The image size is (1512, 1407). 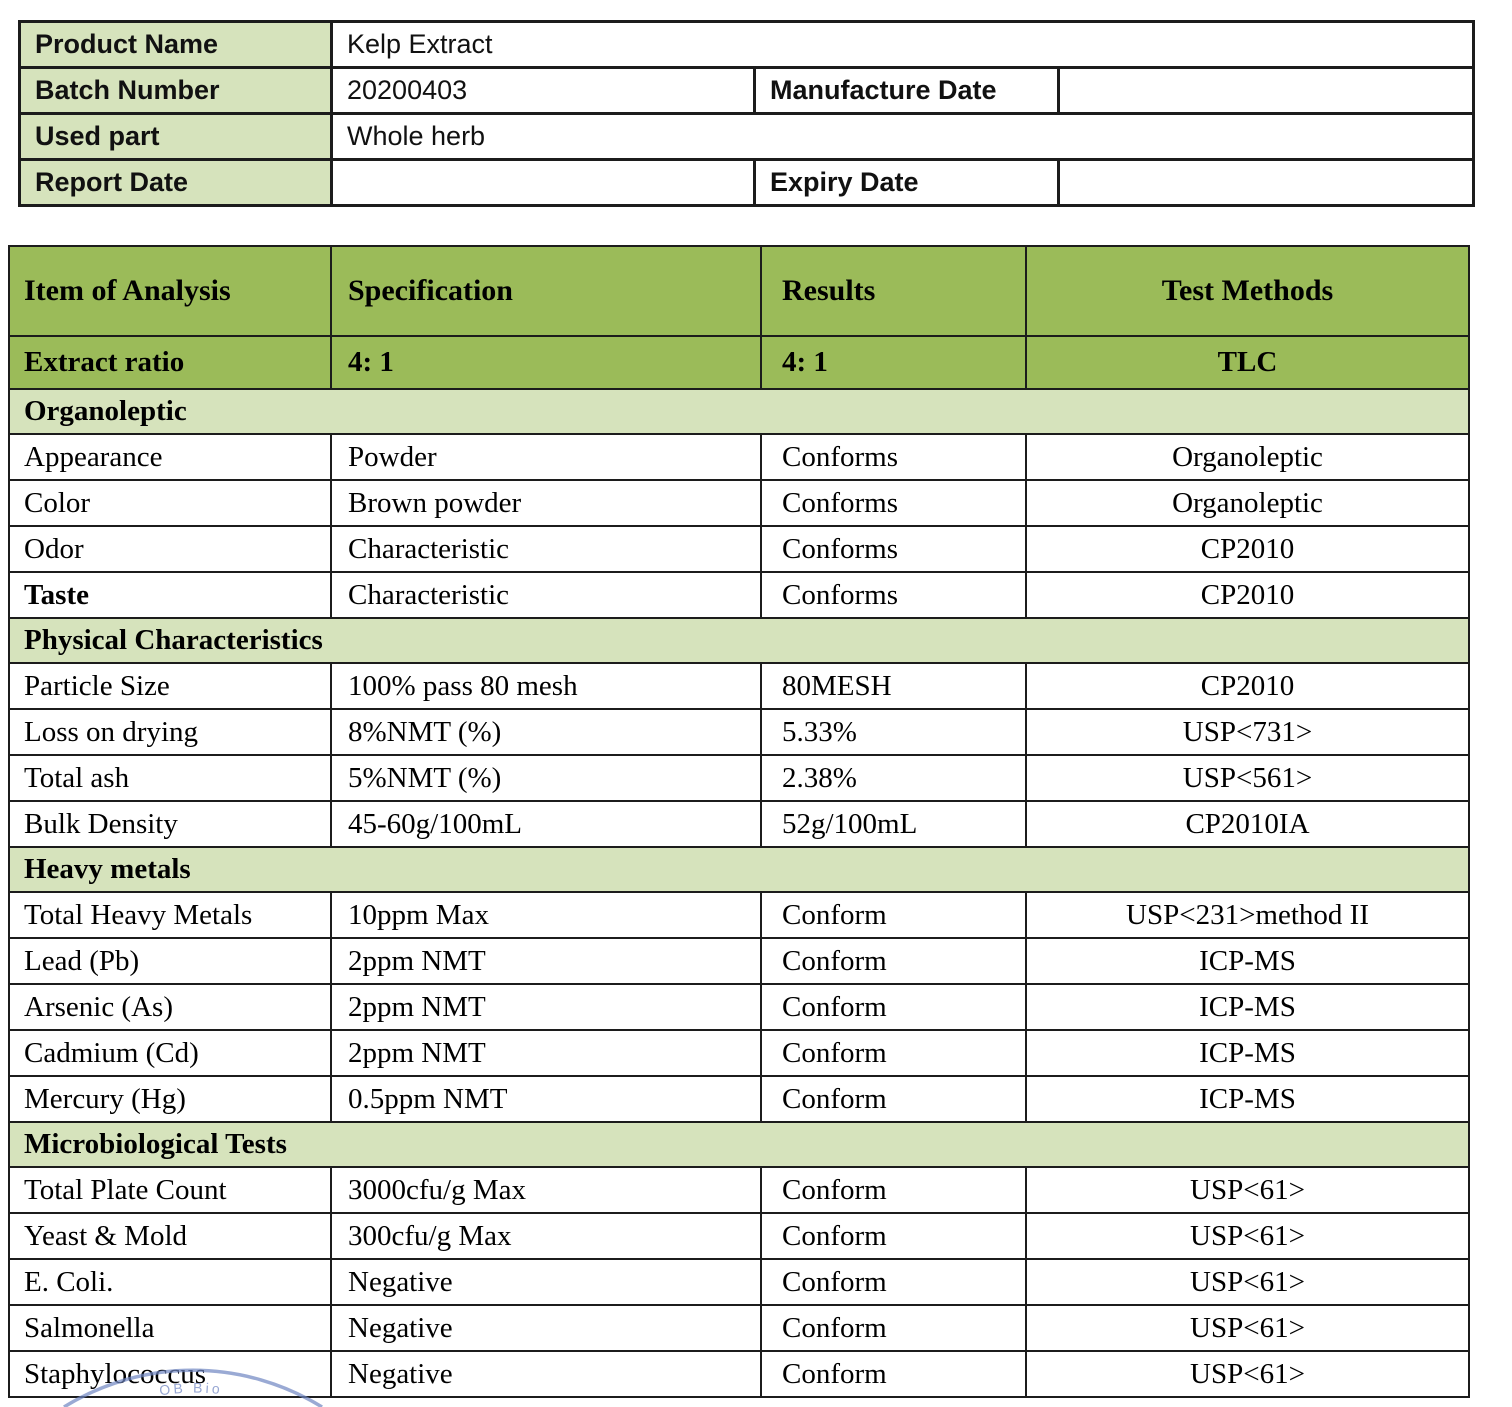 What do you see at coordinates (546, 915) in the screenshot?
I see `cell-specification: 10ppm Max` at bounding box center [546, 915].